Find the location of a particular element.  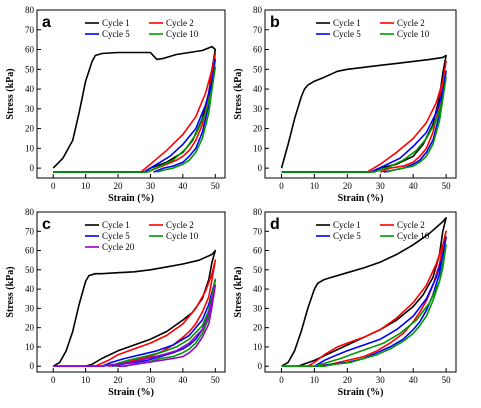

panel-letter: a is located at coordinates (46, 22).